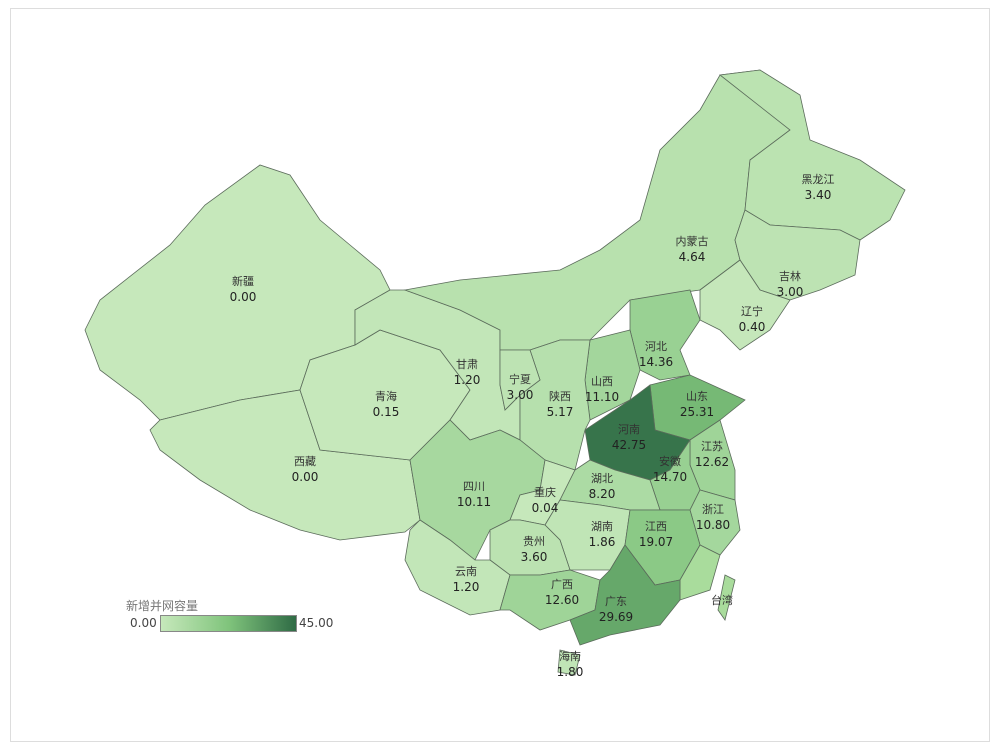 The image size is (1000, 752). Describe the element at coordinates (386, 412) in the screenshot. I see `region-value-label: 0.15` at that location.